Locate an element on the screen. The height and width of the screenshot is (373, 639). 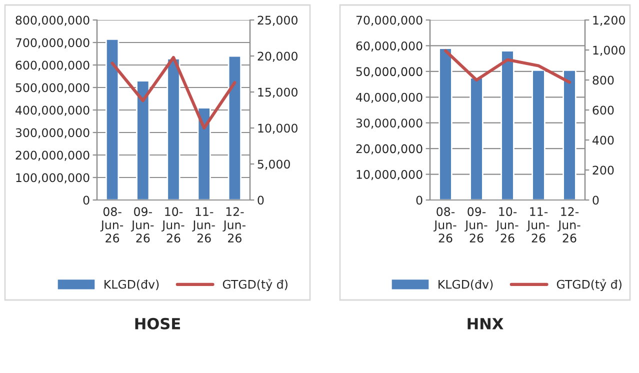
y-tick-label: 20,000,000 is located at coordinates (389, 149).